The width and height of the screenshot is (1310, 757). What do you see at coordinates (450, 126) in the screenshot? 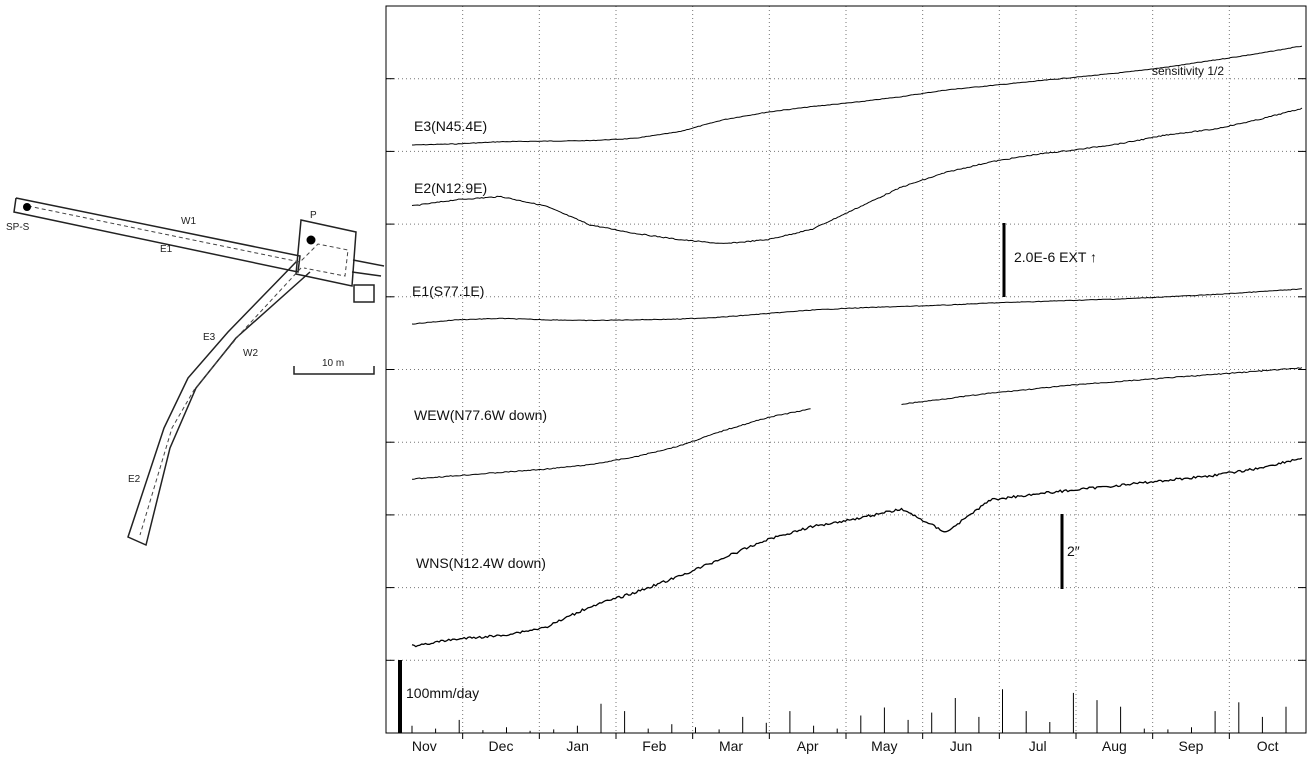
I see `series-label-e3: E3(N45.4E)` at bounding box center [450, 126].